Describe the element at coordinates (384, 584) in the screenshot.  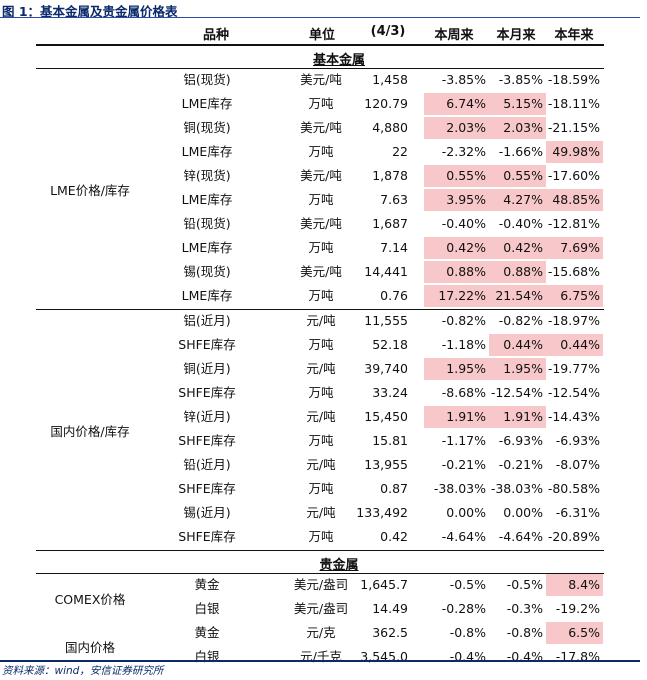
I see `cell-price: 1,645.7` at that location.